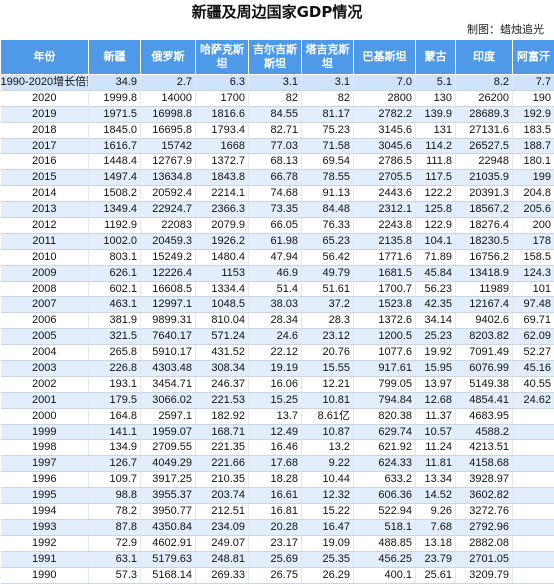  I want to click on value-cell: 63.1, so click(115, 559).